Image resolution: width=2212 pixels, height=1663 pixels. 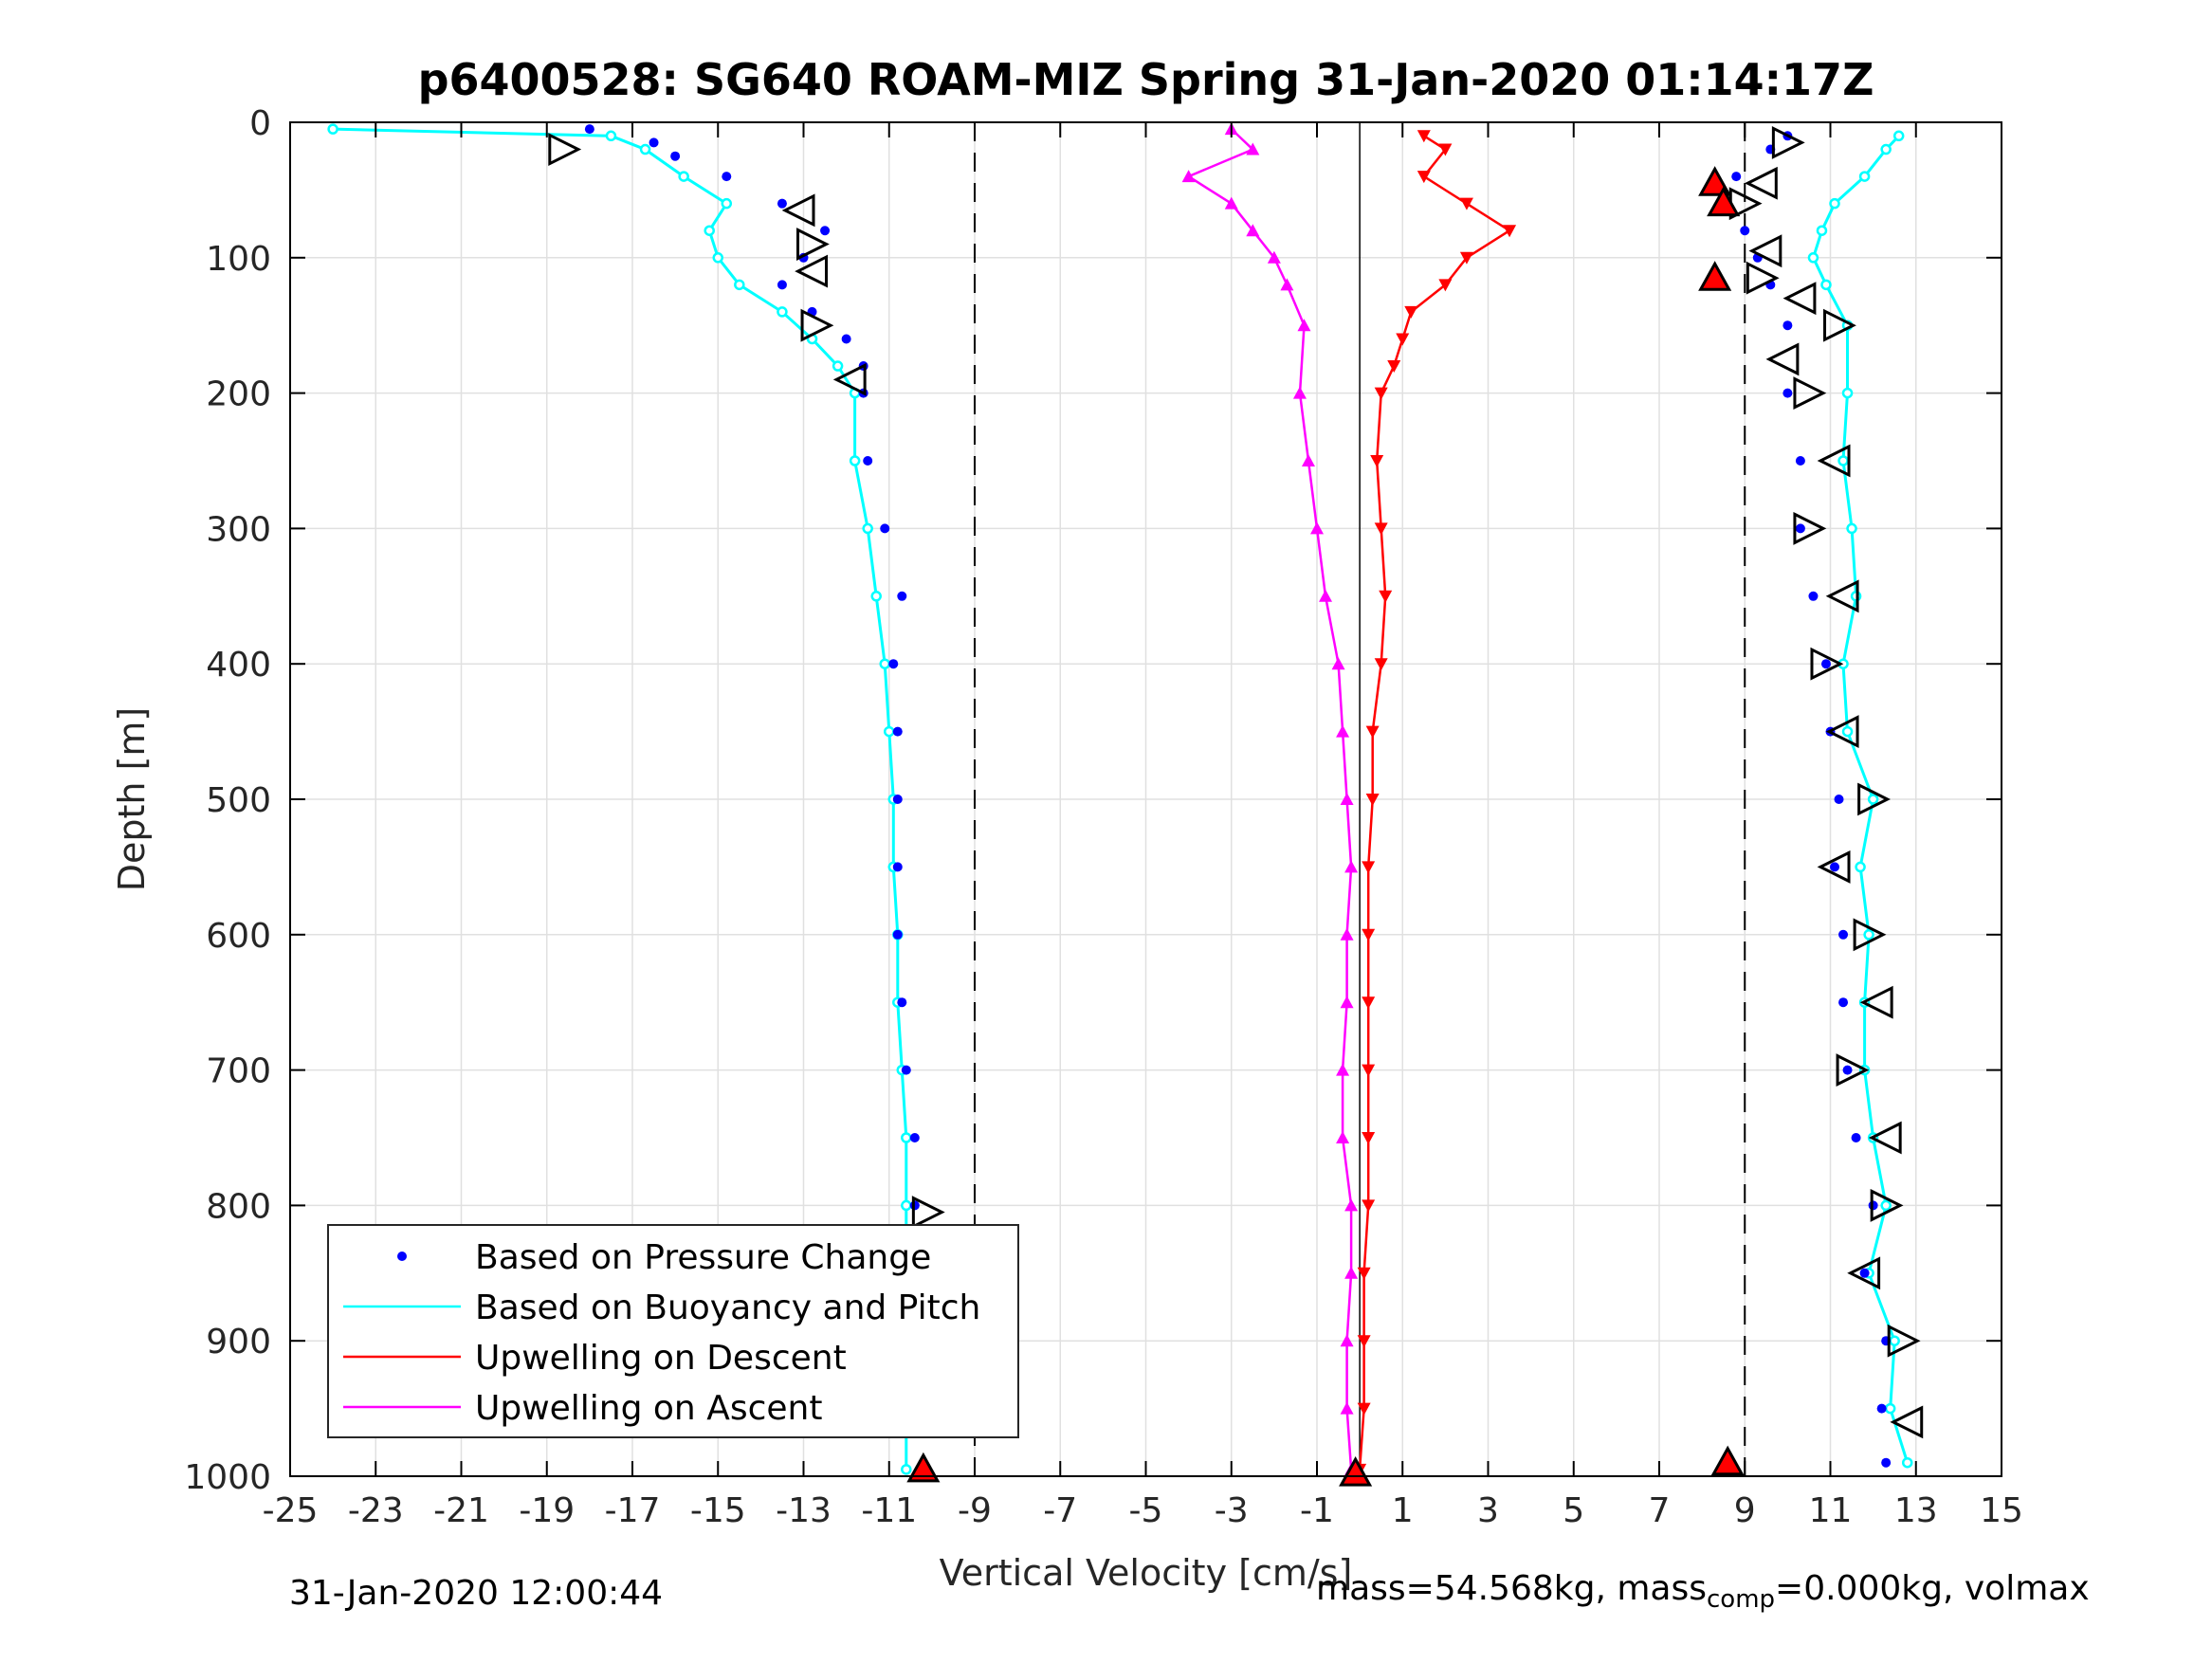 I want to click on y-tick-label: 900, so click(x=238, y=1342).